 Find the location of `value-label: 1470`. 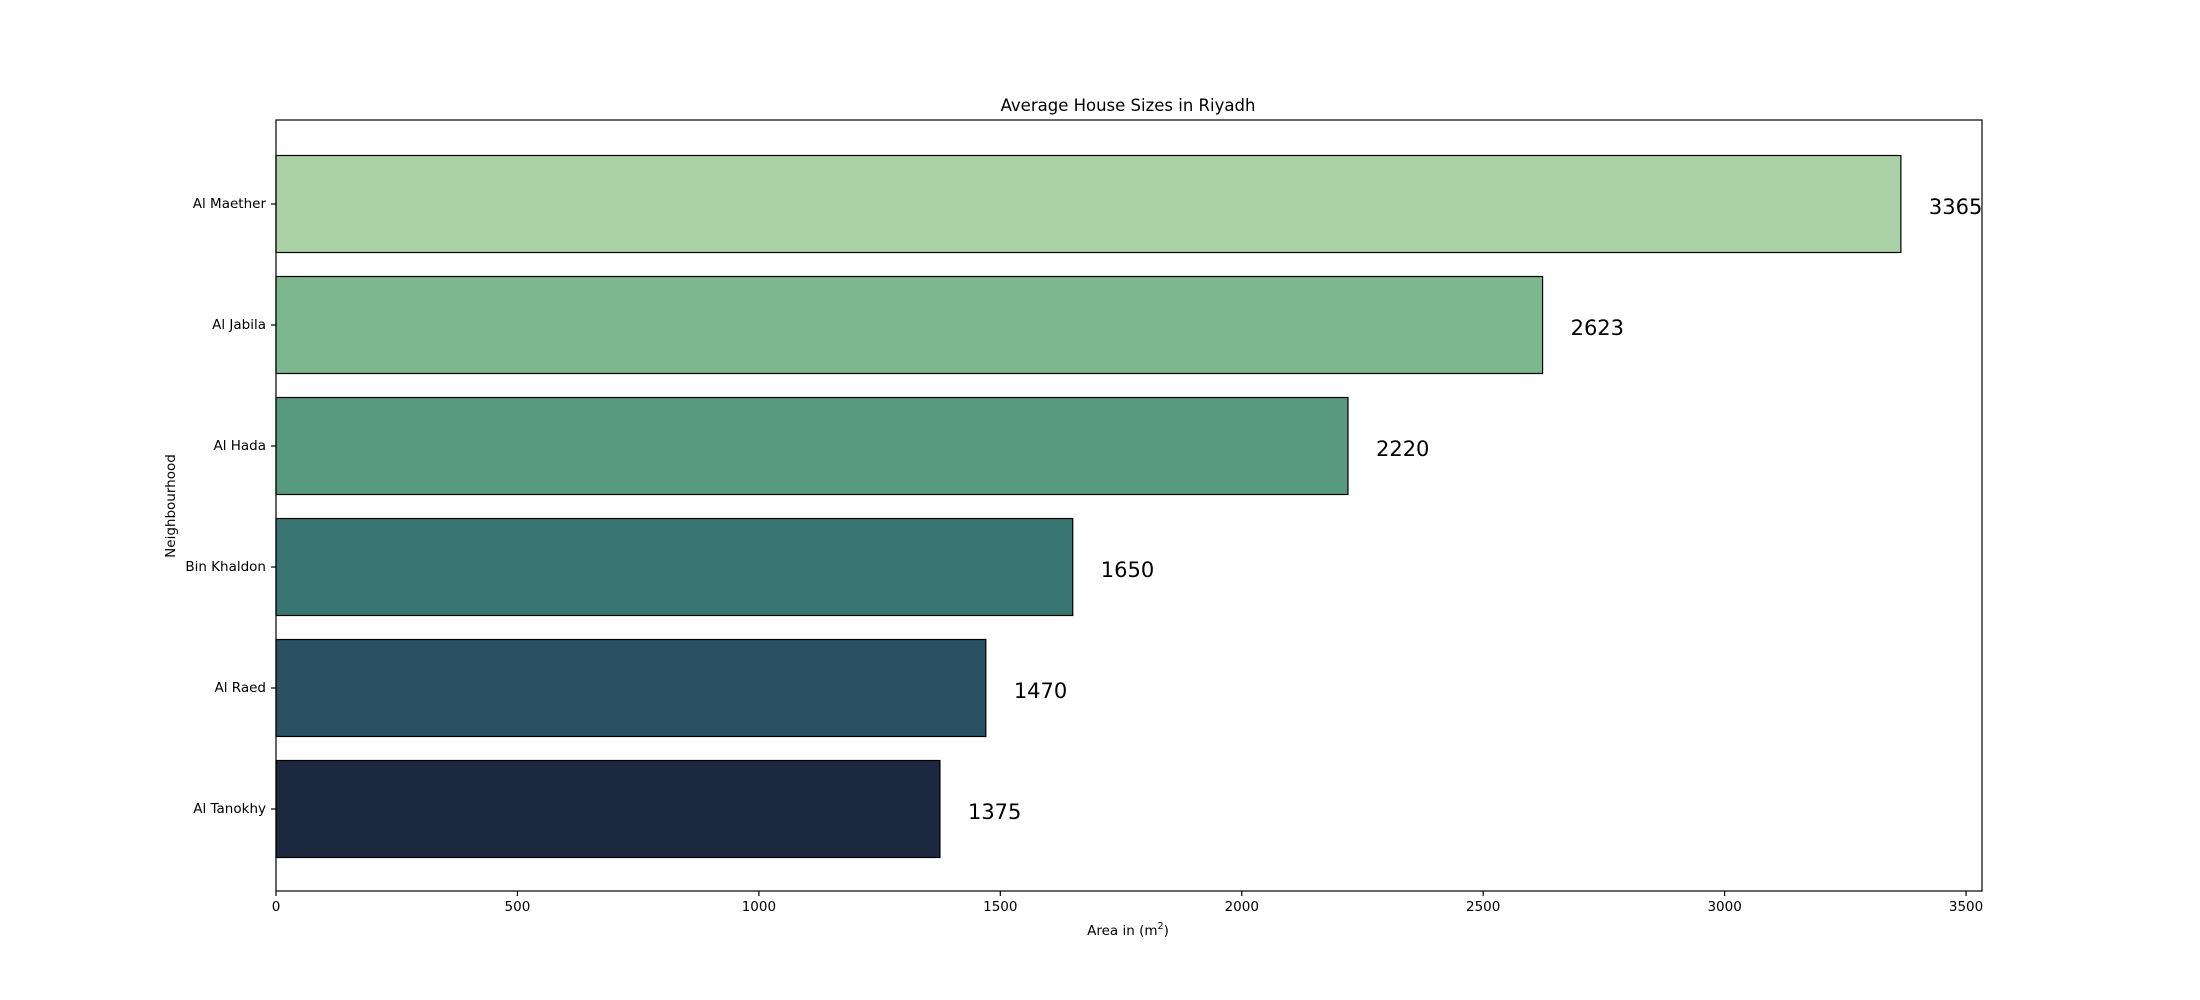

value-label: 1470 is located at coordinates (1040, 691).